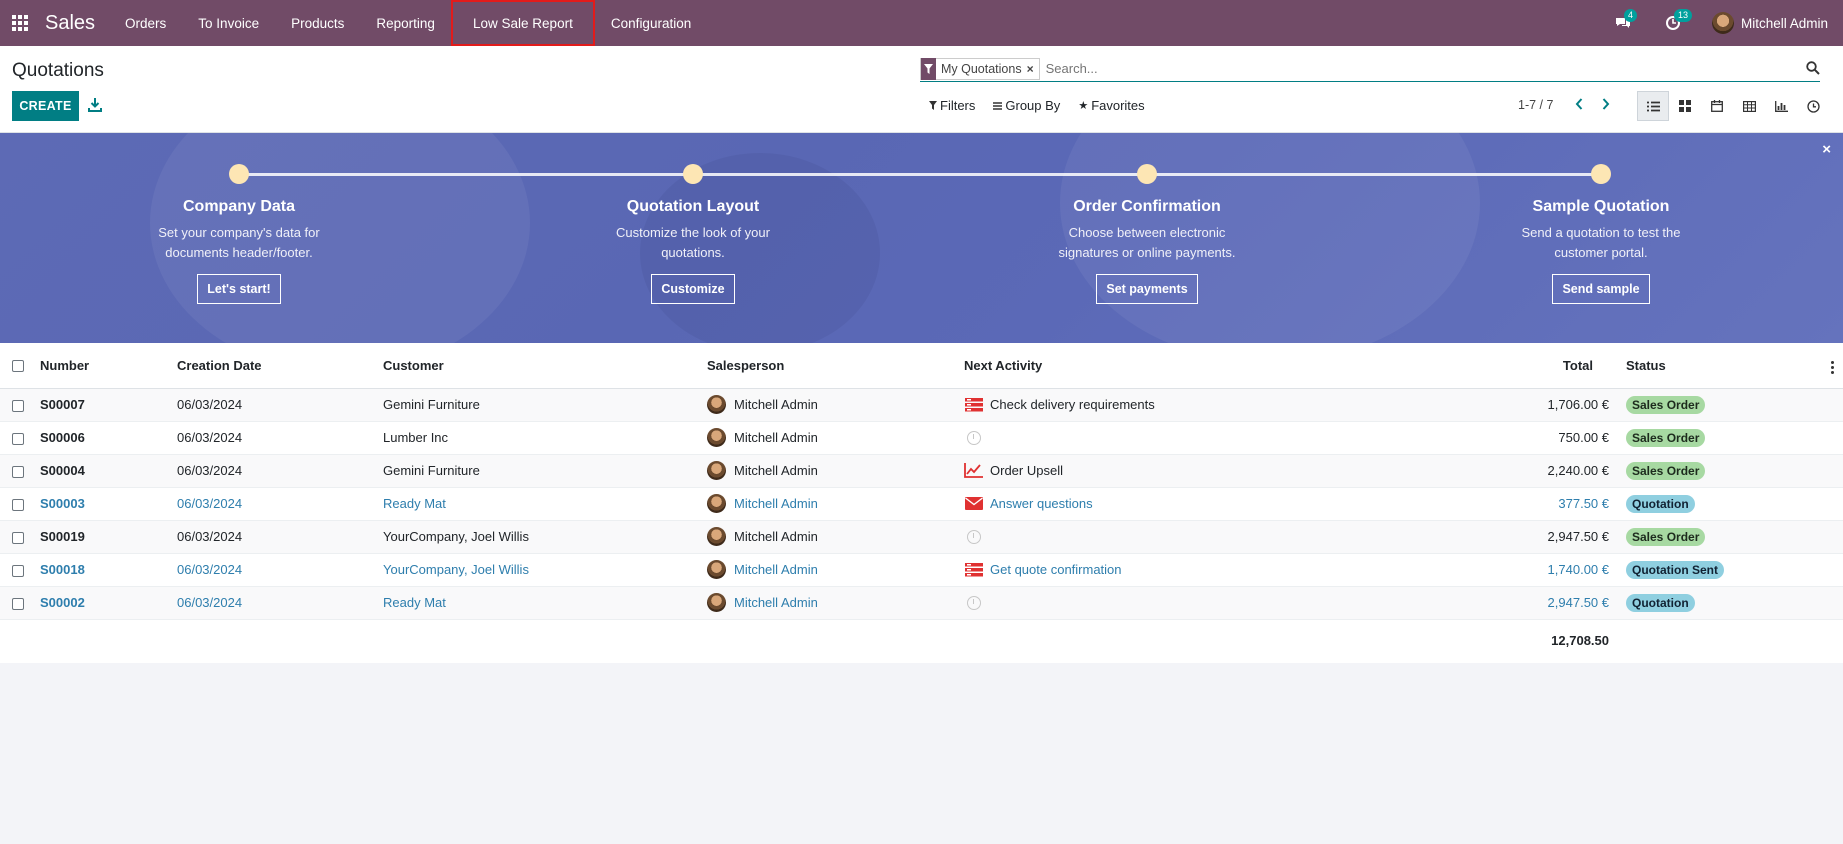 Image resolution: width=1843 pixels, height=844 pixels. I want to click on select-all-checkbox, so click(18, 366).